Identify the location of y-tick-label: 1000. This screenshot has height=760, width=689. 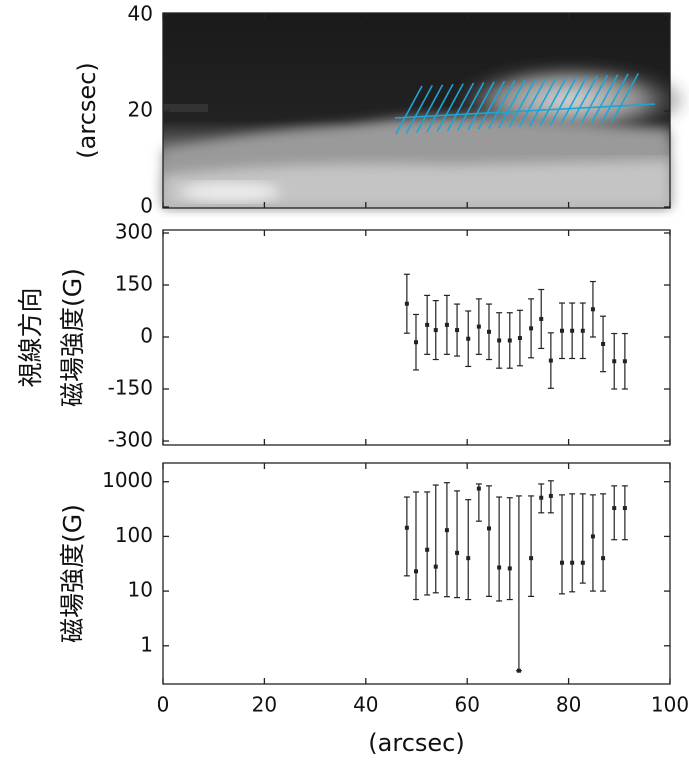
(127, 480).